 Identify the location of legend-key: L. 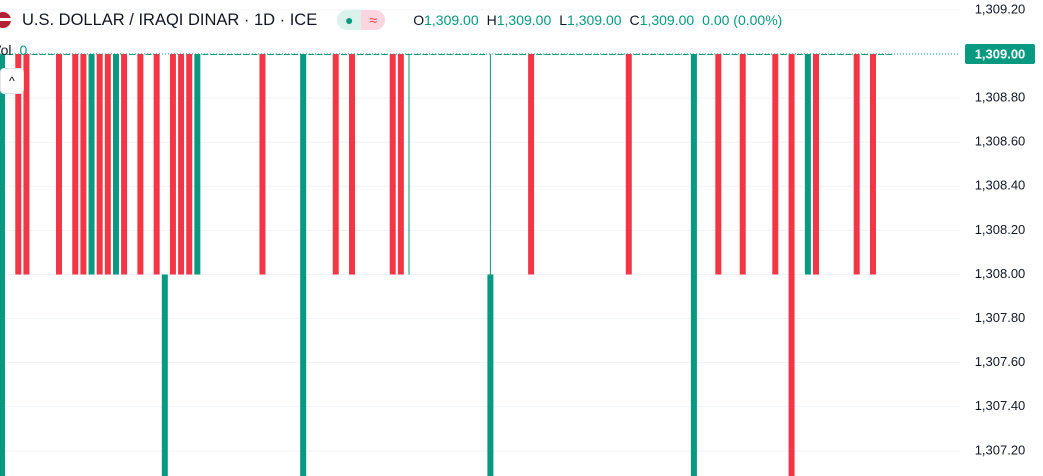
(563, 20).